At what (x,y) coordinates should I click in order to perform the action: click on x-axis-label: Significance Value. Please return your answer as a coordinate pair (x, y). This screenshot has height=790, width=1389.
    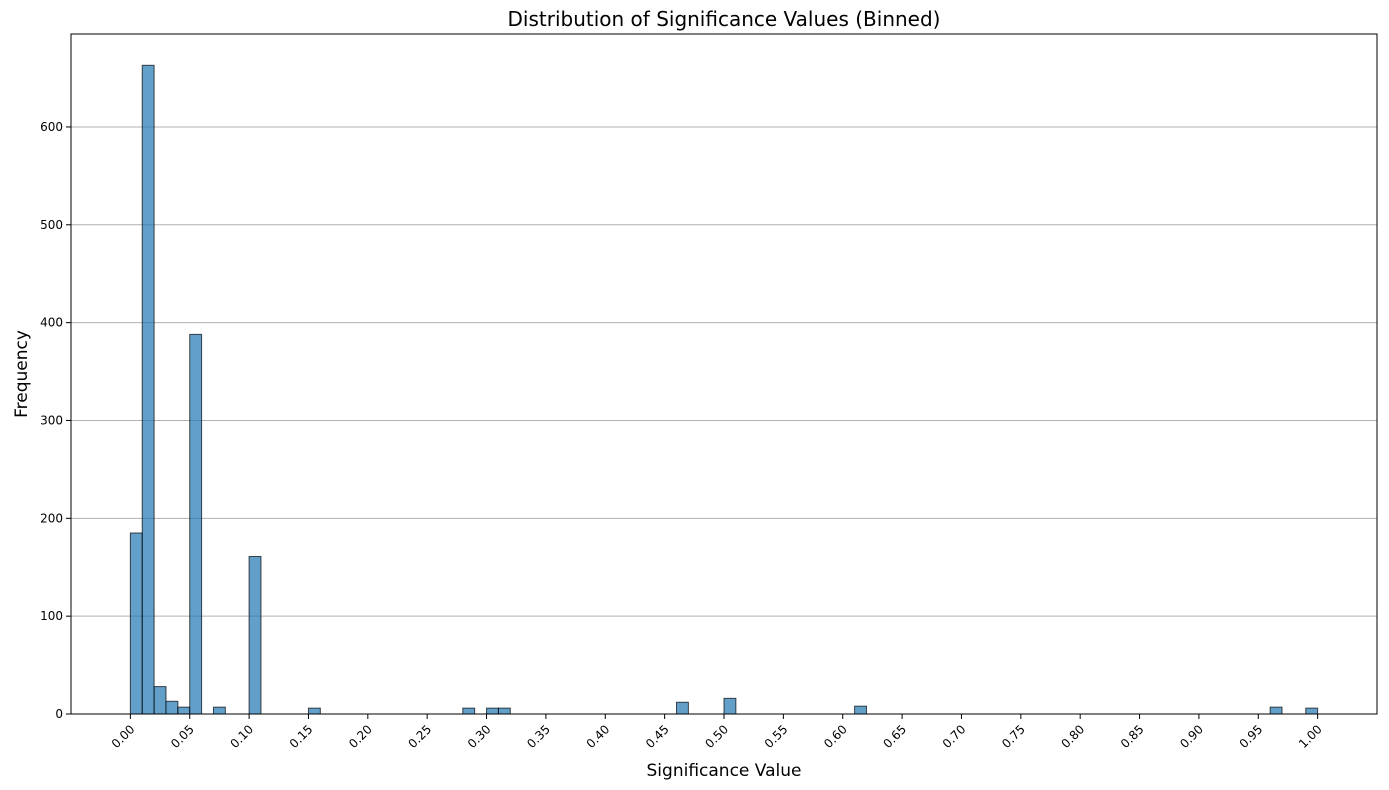
    Looking at the image, I should click on (724, 771).